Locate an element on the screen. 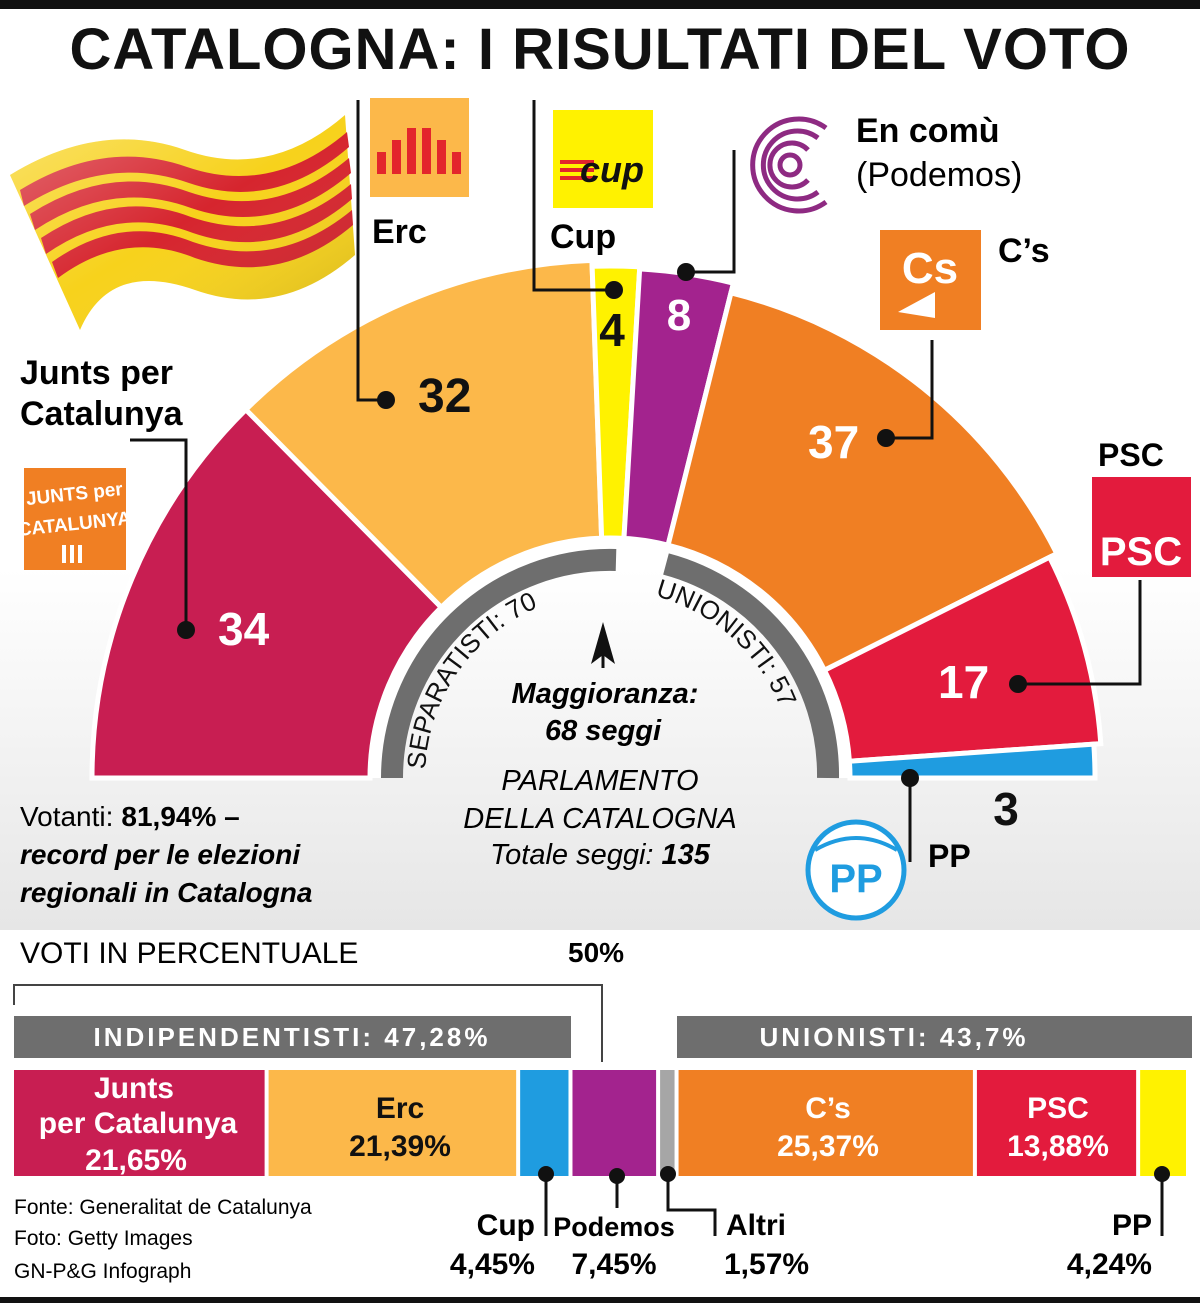 The image size is (1200, 1303). total-seats-label: Totale seggi: is located at coordinates (571, 855).